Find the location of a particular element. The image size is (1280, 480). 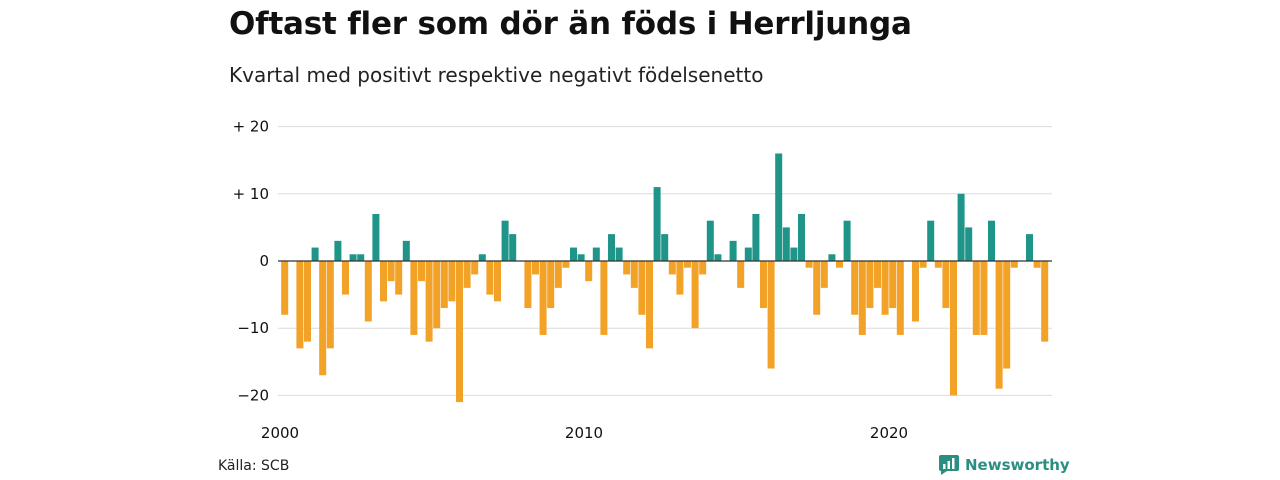

chart-title: Oftast fler som dör än föds i Herrljunga is located at coordinates (570, 24).